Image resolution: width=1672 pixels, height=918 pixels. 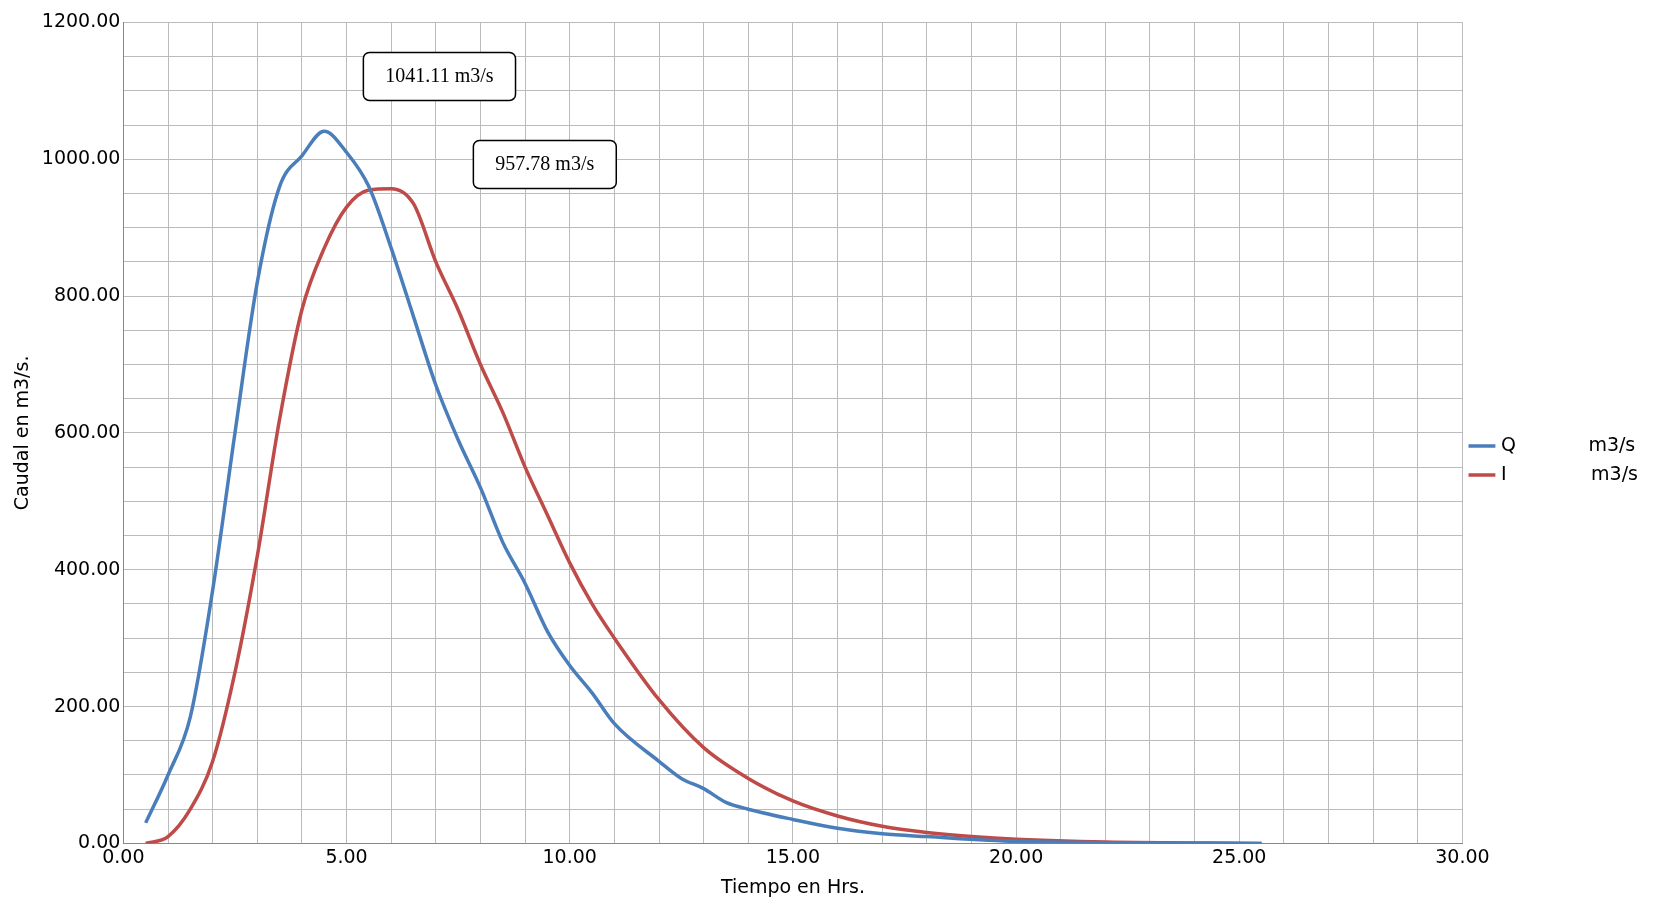 I want to click on legend-label: Q m3/s, so click(x=1568, y=443).